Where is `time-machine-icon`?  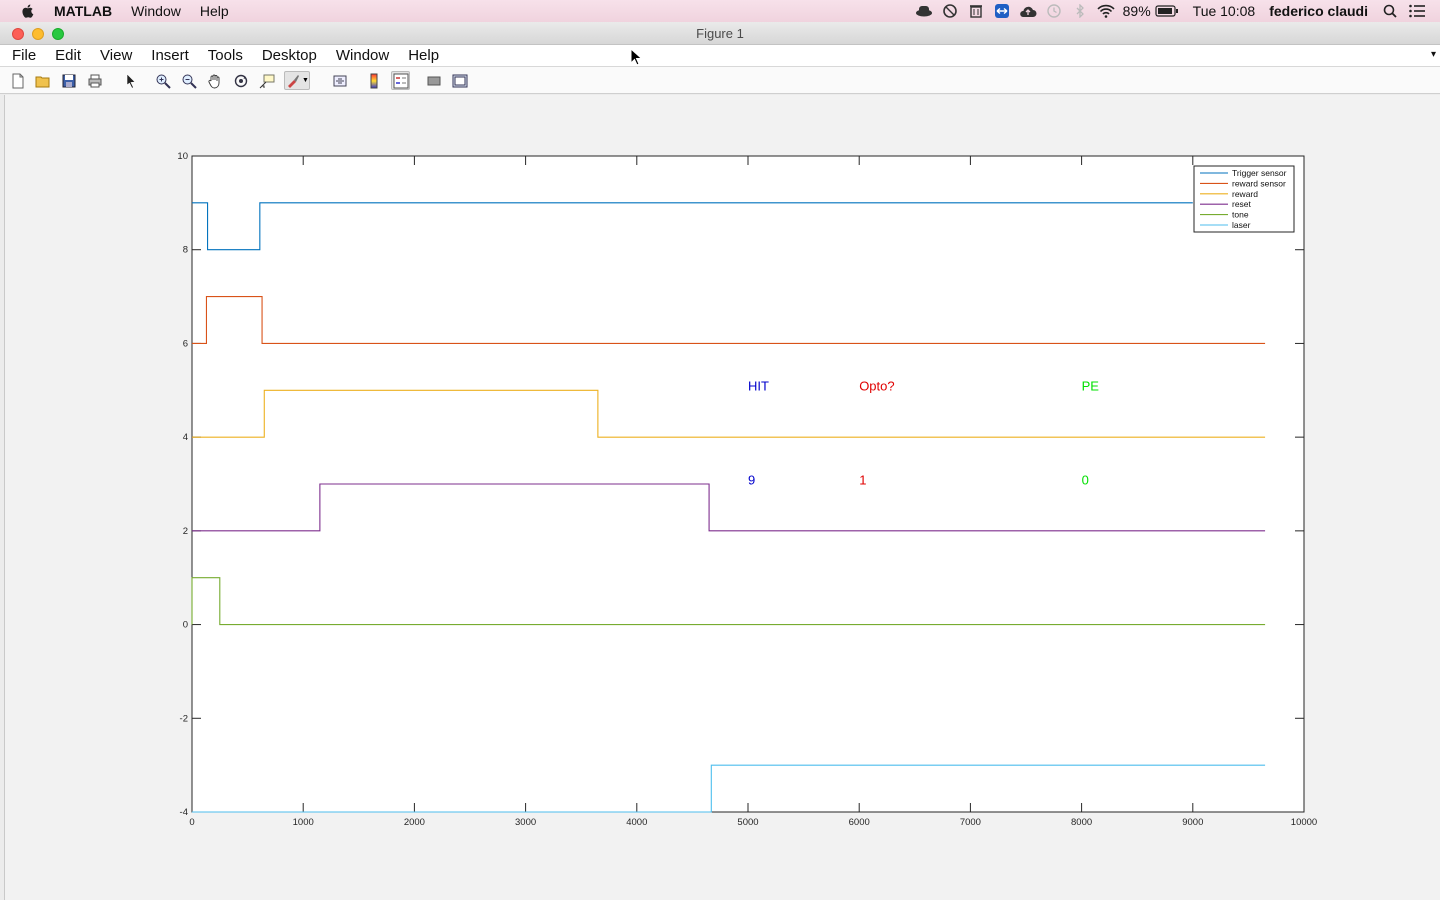
time-machine-icon is located at coordinates (1054, 11).